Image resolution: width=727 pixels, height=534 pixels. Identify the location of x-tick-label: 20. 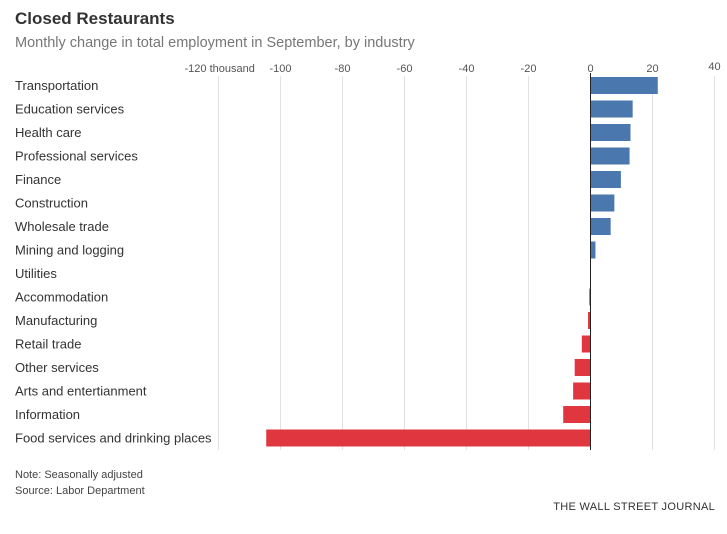
(652, 69).